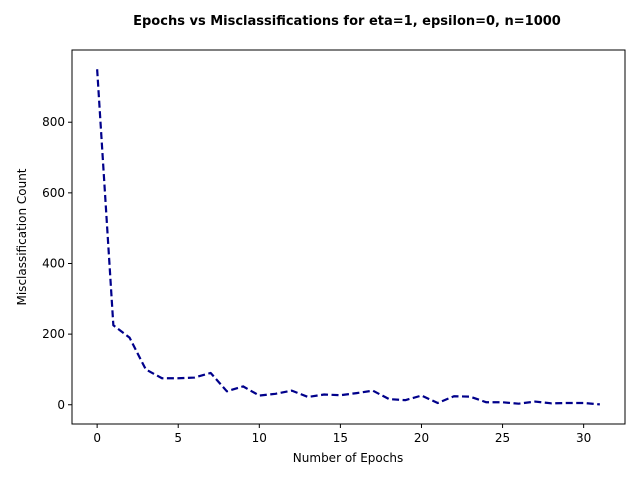 The height and width of the screenshot is (480, 640). Describe the element at coordinates (53, 263) in the screenshot. I see `y-tick-label: 400` at that location.